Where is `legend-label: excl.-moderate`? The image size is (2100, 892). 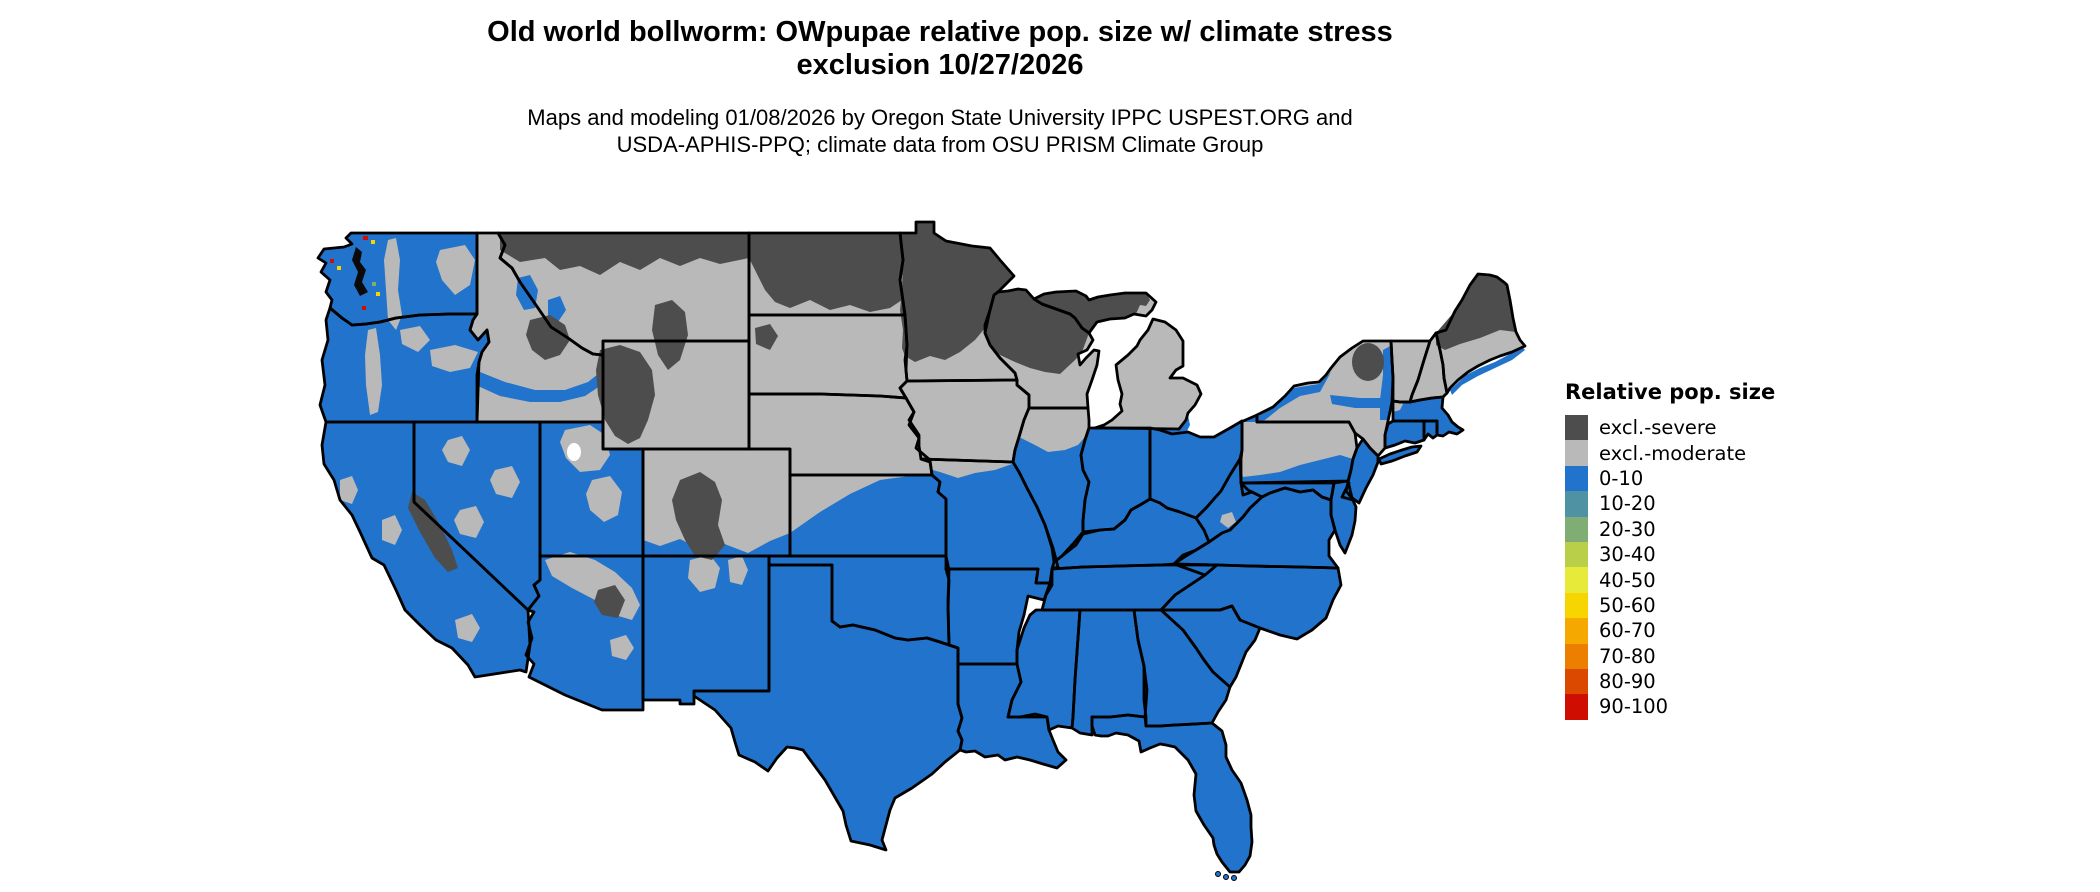 legend-label: excl.-moderate is located at coordinates (1673, 453).